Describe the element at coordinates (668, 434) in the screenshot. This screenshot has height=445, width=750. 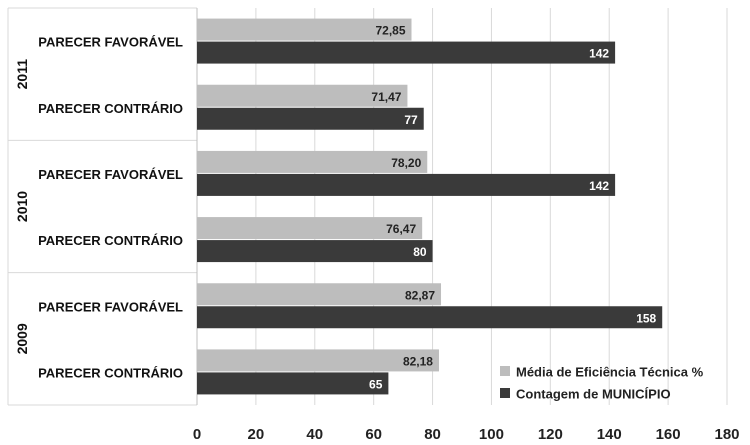
I see `x-tick-label: 160` at that location.